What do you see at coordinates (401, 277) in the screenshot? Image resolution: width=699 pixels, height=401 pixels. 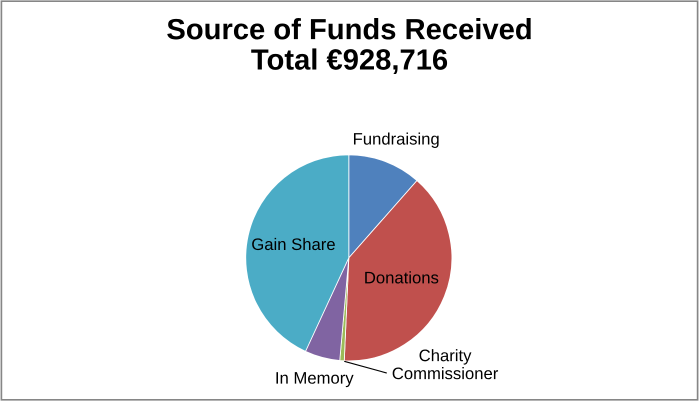 I see `slice-label: Donations` at bounding box center [401, 277].